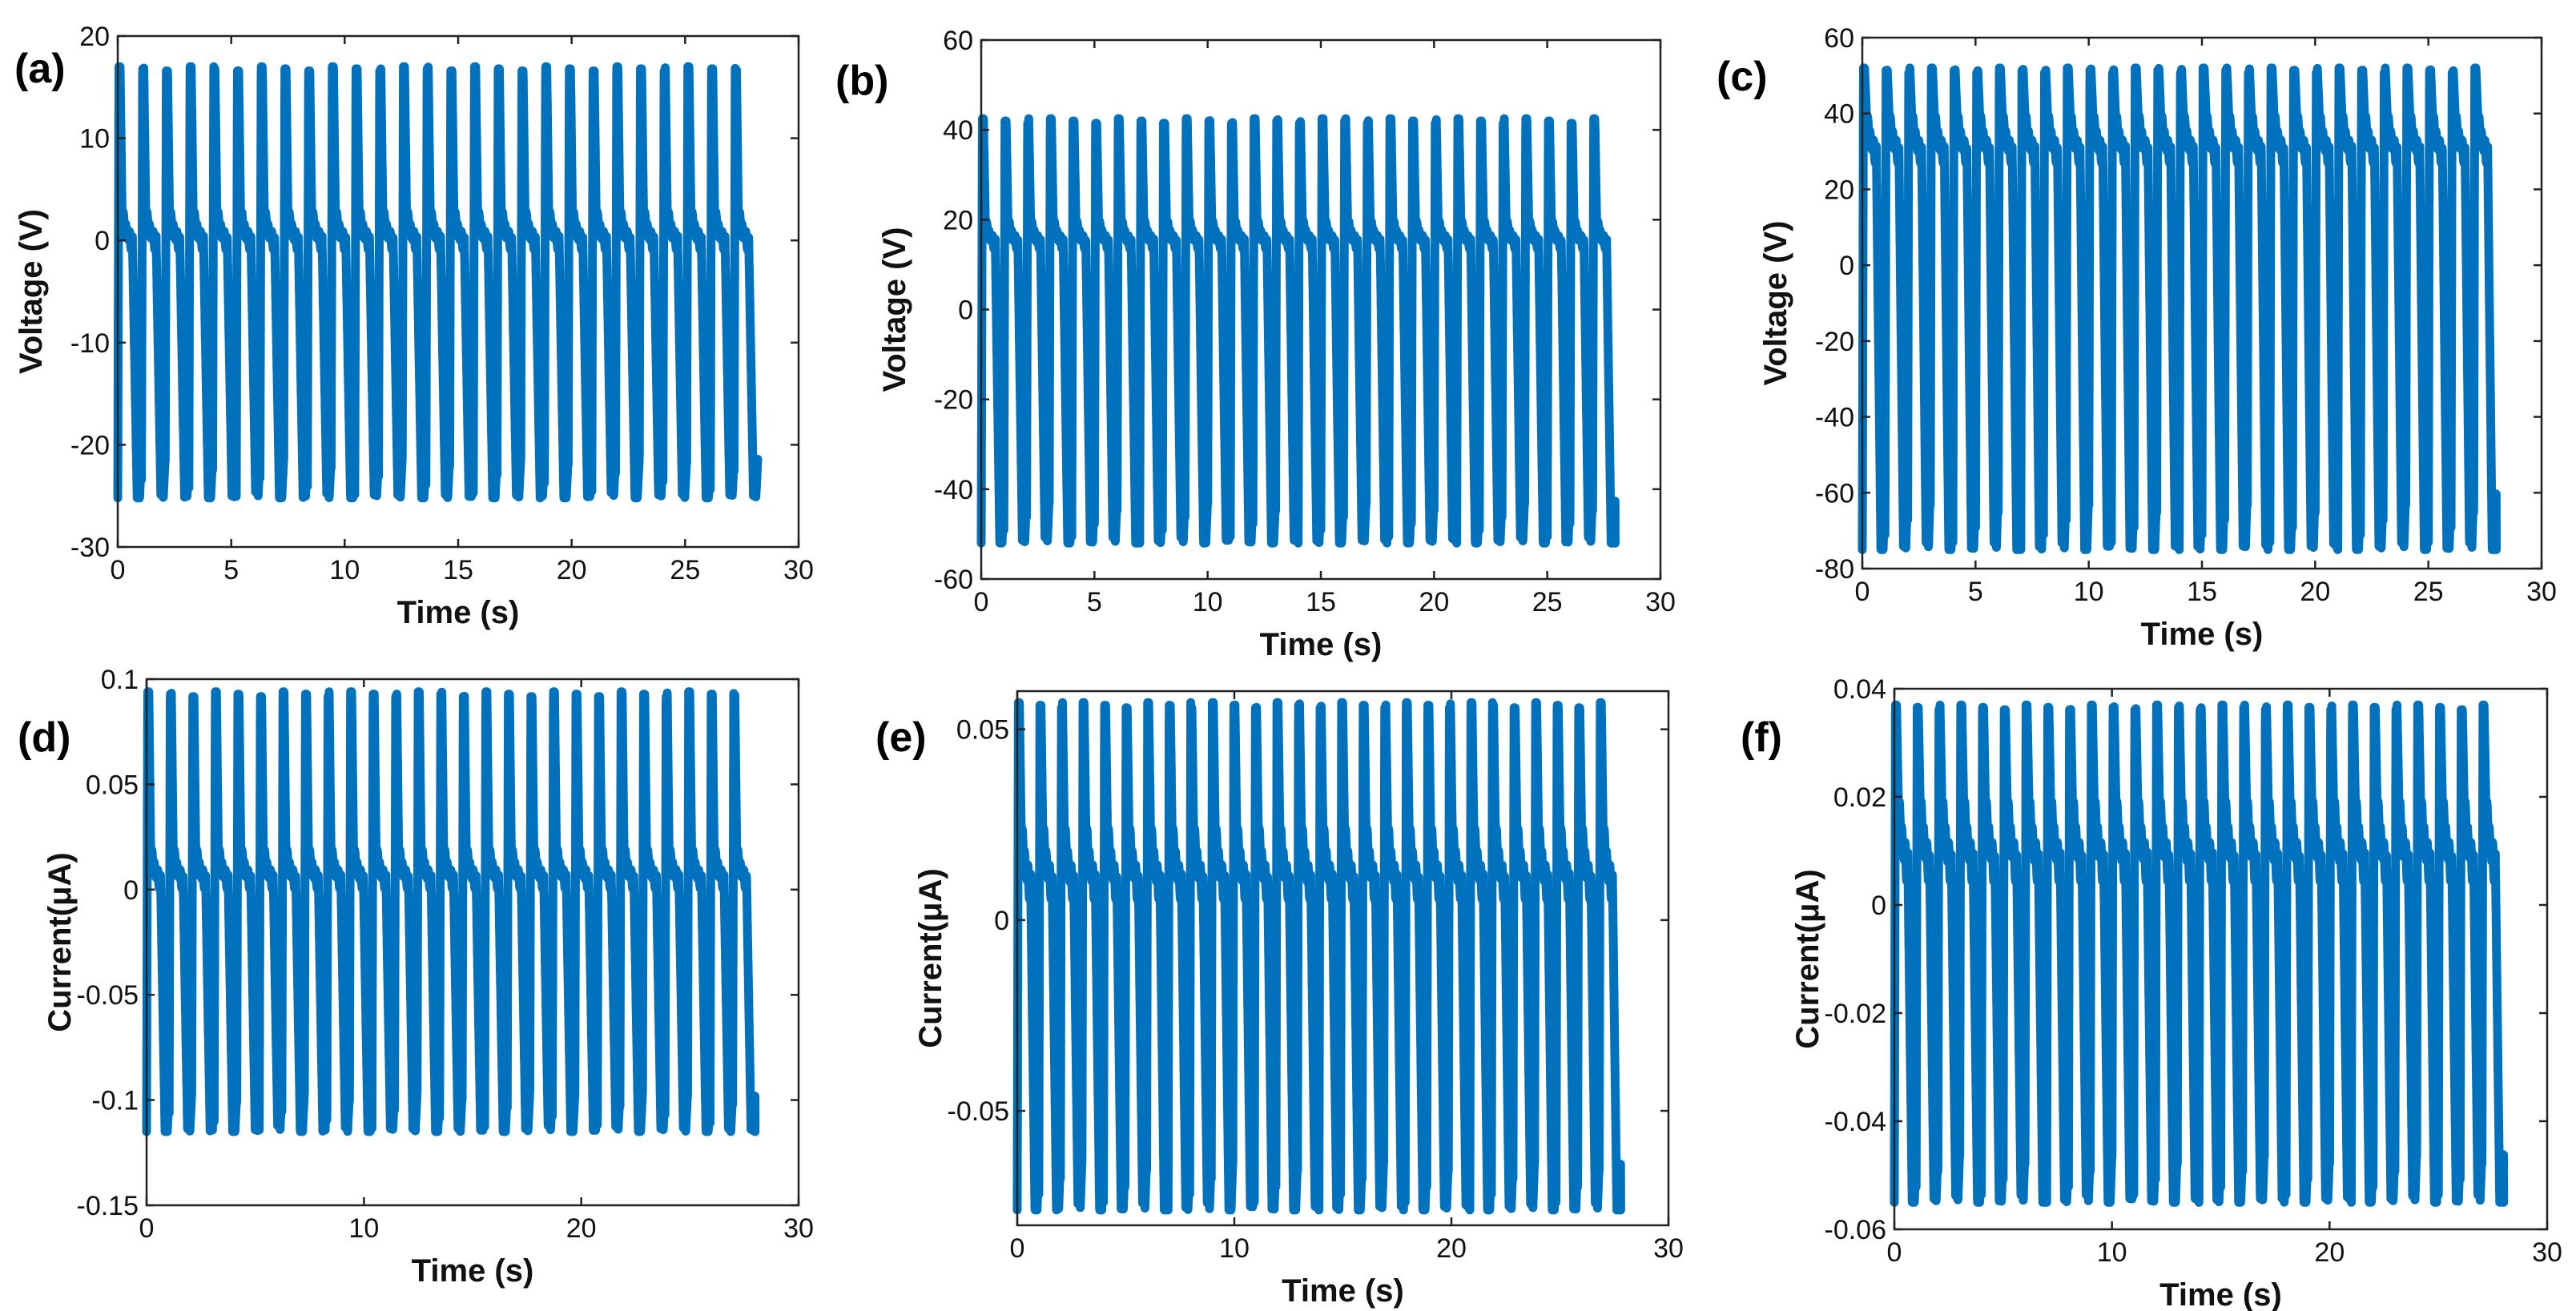 The image size is (2576, 1311). Describe the element at coordinates (1451, 1249) in the screenshot. I see `panel-e-xtick-label: 20` at that location.